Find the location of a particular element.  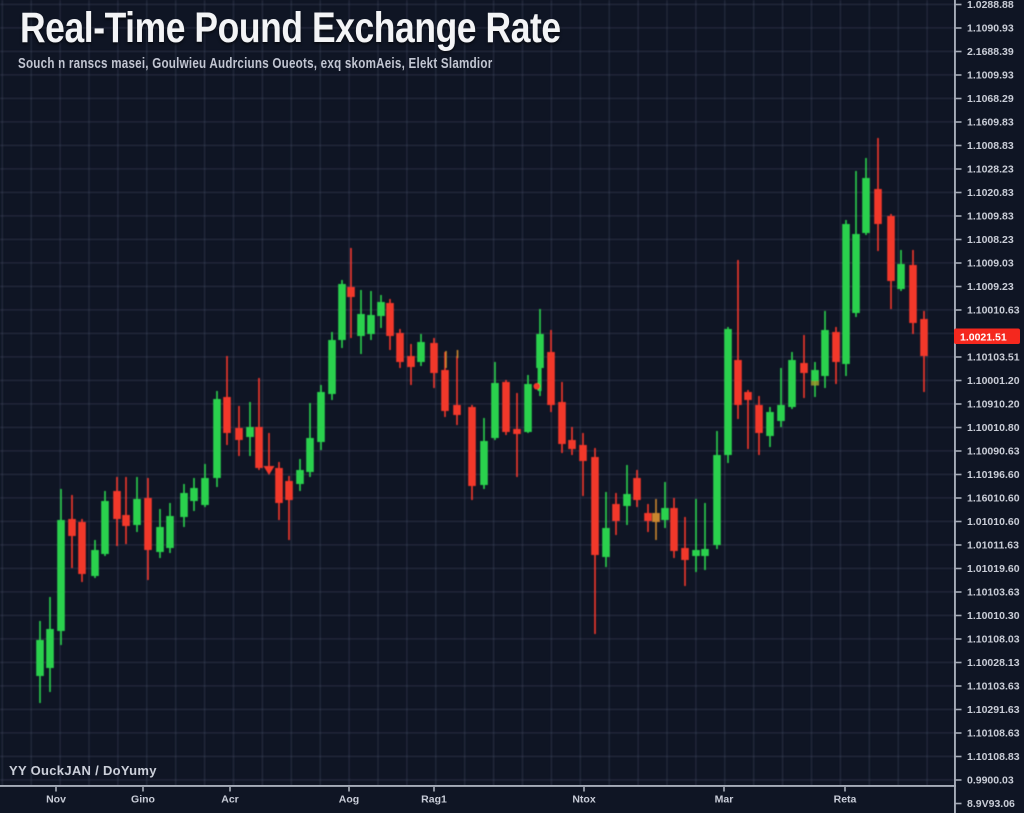

svg-text: Acr is located at coordinates (230, 800).